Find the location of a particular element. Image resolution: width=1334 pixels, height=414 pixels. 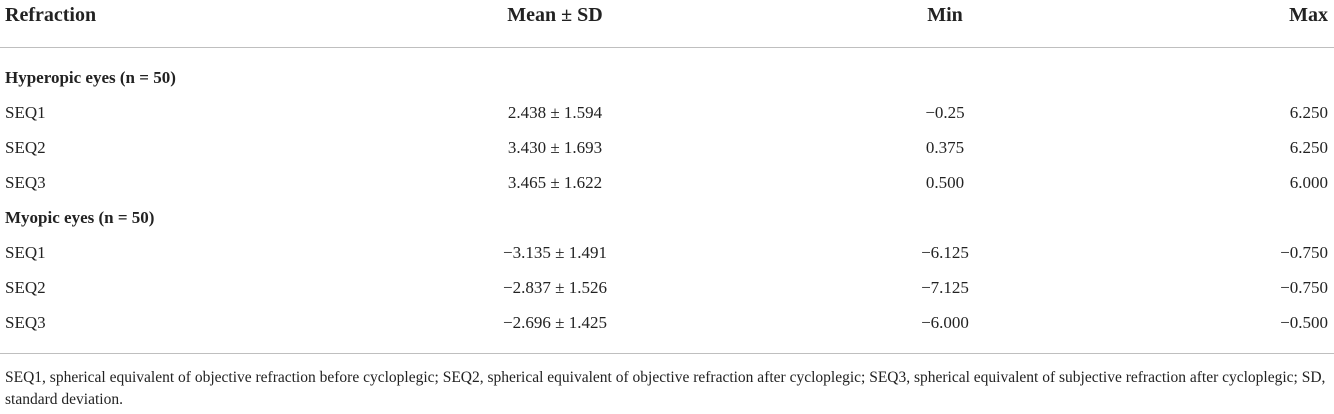

bottom-rule is located at coordinates (667, 353).